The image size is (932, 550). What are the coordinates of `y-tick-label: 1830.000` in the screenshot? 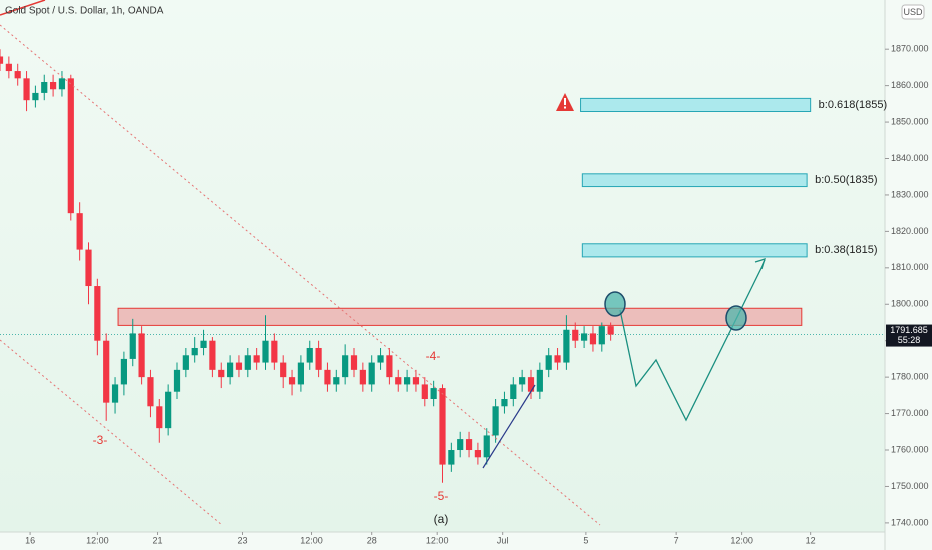 It's located at (910, 194).